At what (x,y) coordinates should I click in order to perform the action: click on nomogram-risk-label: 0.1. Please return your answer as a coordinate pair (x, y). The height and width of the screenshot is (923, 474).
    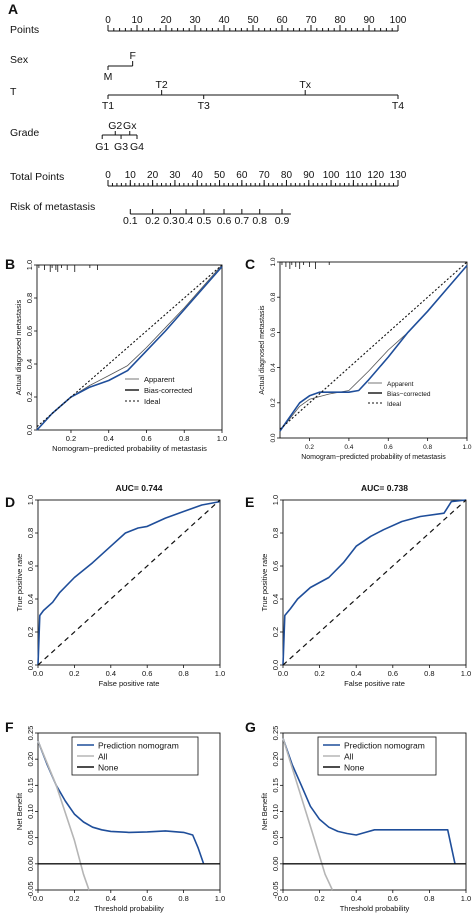
    Looking at the image, I should click on (130, 221).